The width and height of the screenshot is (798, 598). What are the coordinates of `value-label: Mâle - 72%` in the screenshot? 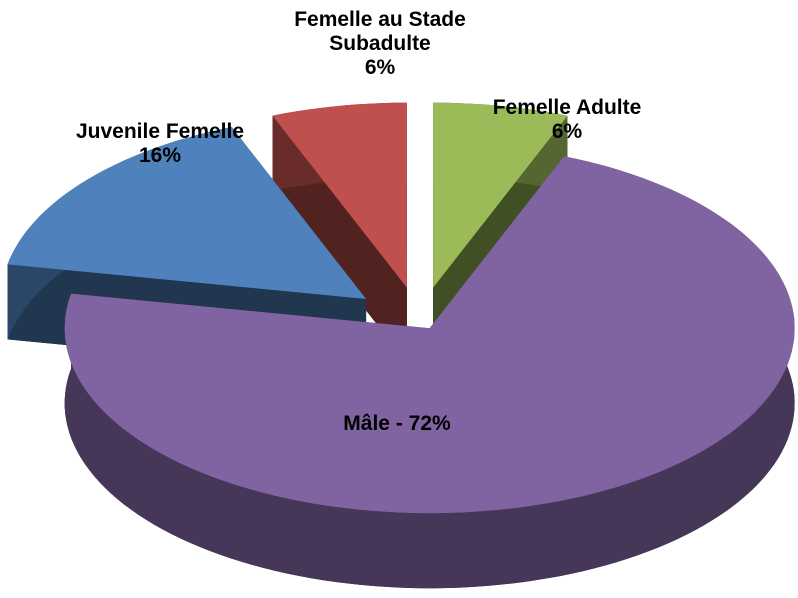 It's located at (397, 423).